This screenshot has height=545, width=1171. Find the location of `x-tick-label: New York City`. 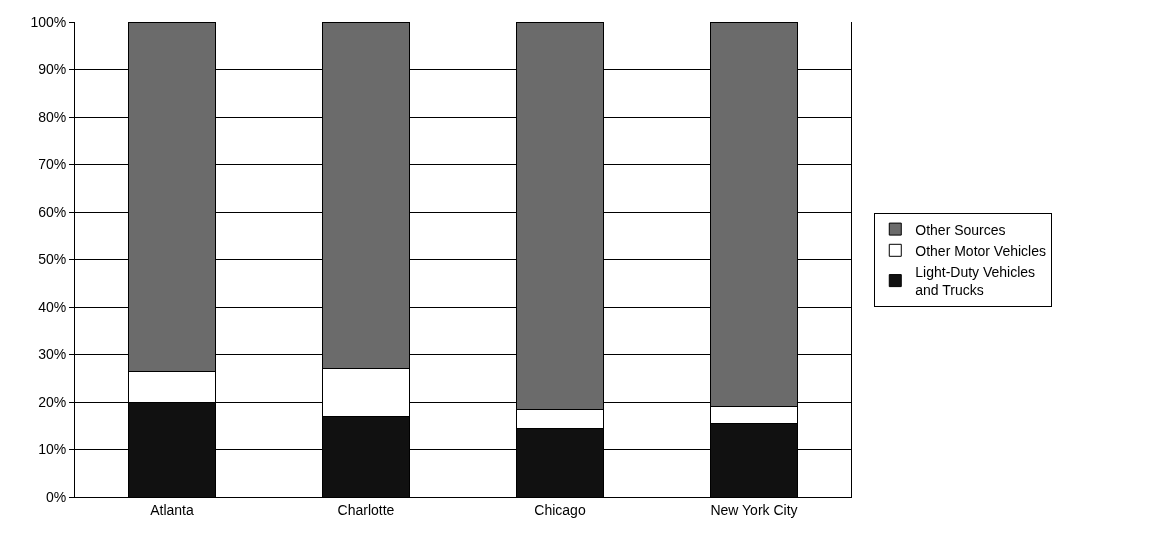

x-tick-label: New York City is located at coordinates (754, 509).